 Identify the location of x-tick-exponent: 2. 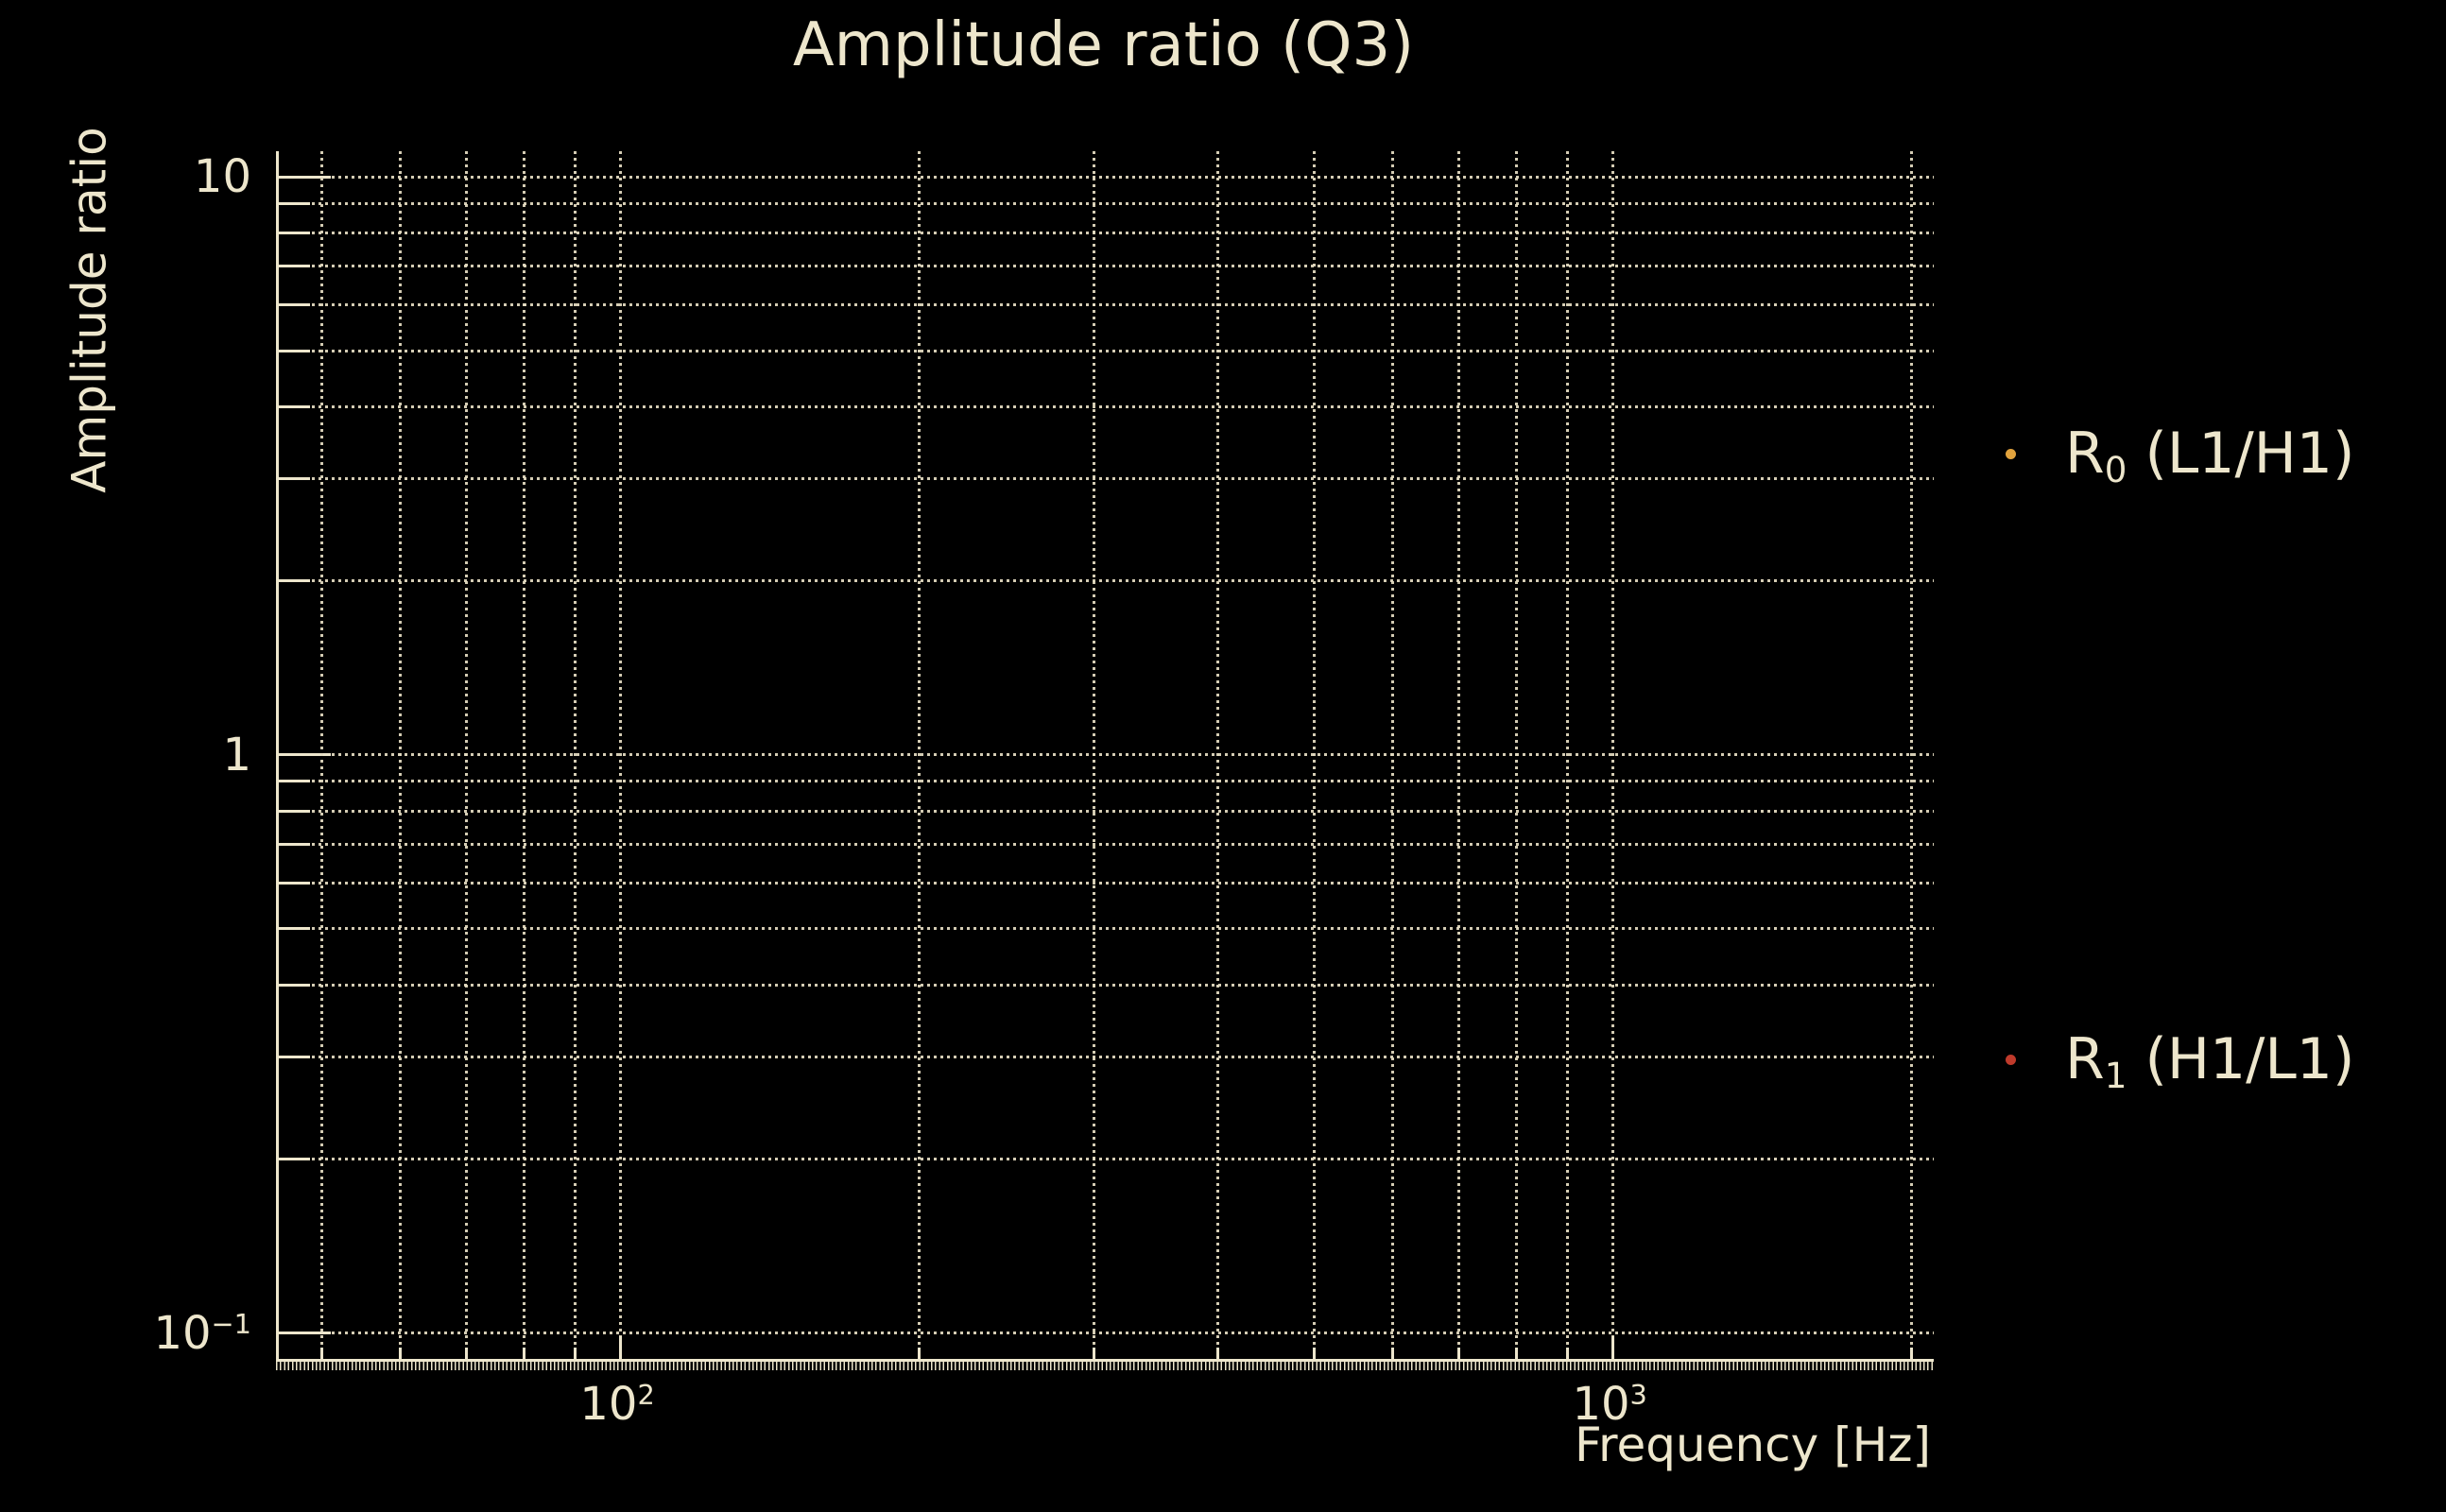
(646, 1395).